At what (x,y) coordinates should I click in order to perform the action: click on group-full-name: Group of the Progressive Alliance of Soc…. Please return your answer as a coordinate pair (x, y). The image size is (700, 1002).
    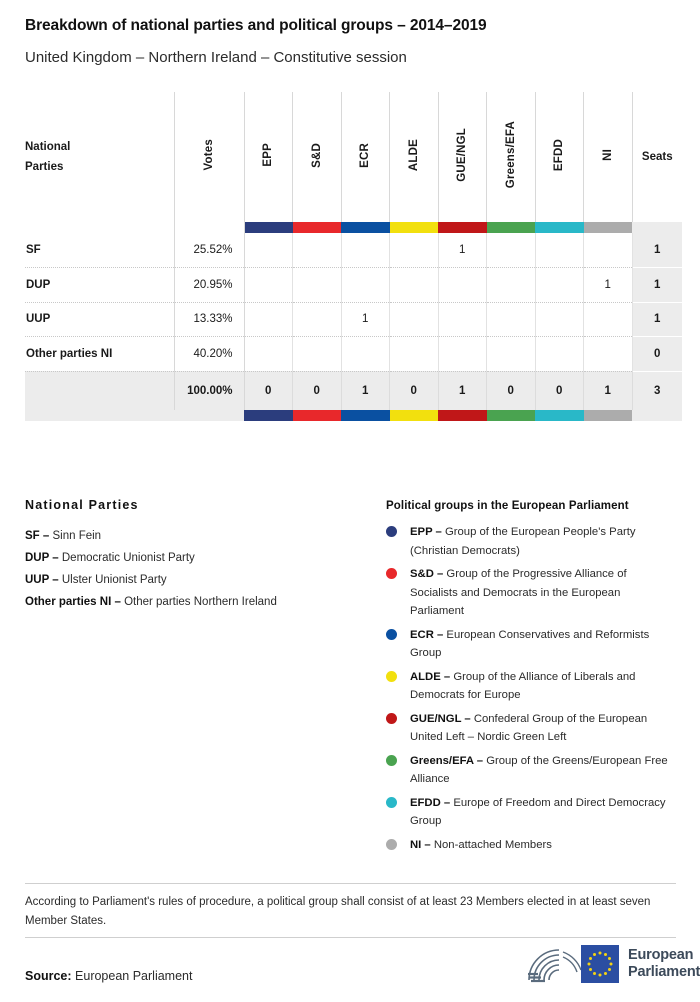
    Looking at the image, I should click on (518, 592).